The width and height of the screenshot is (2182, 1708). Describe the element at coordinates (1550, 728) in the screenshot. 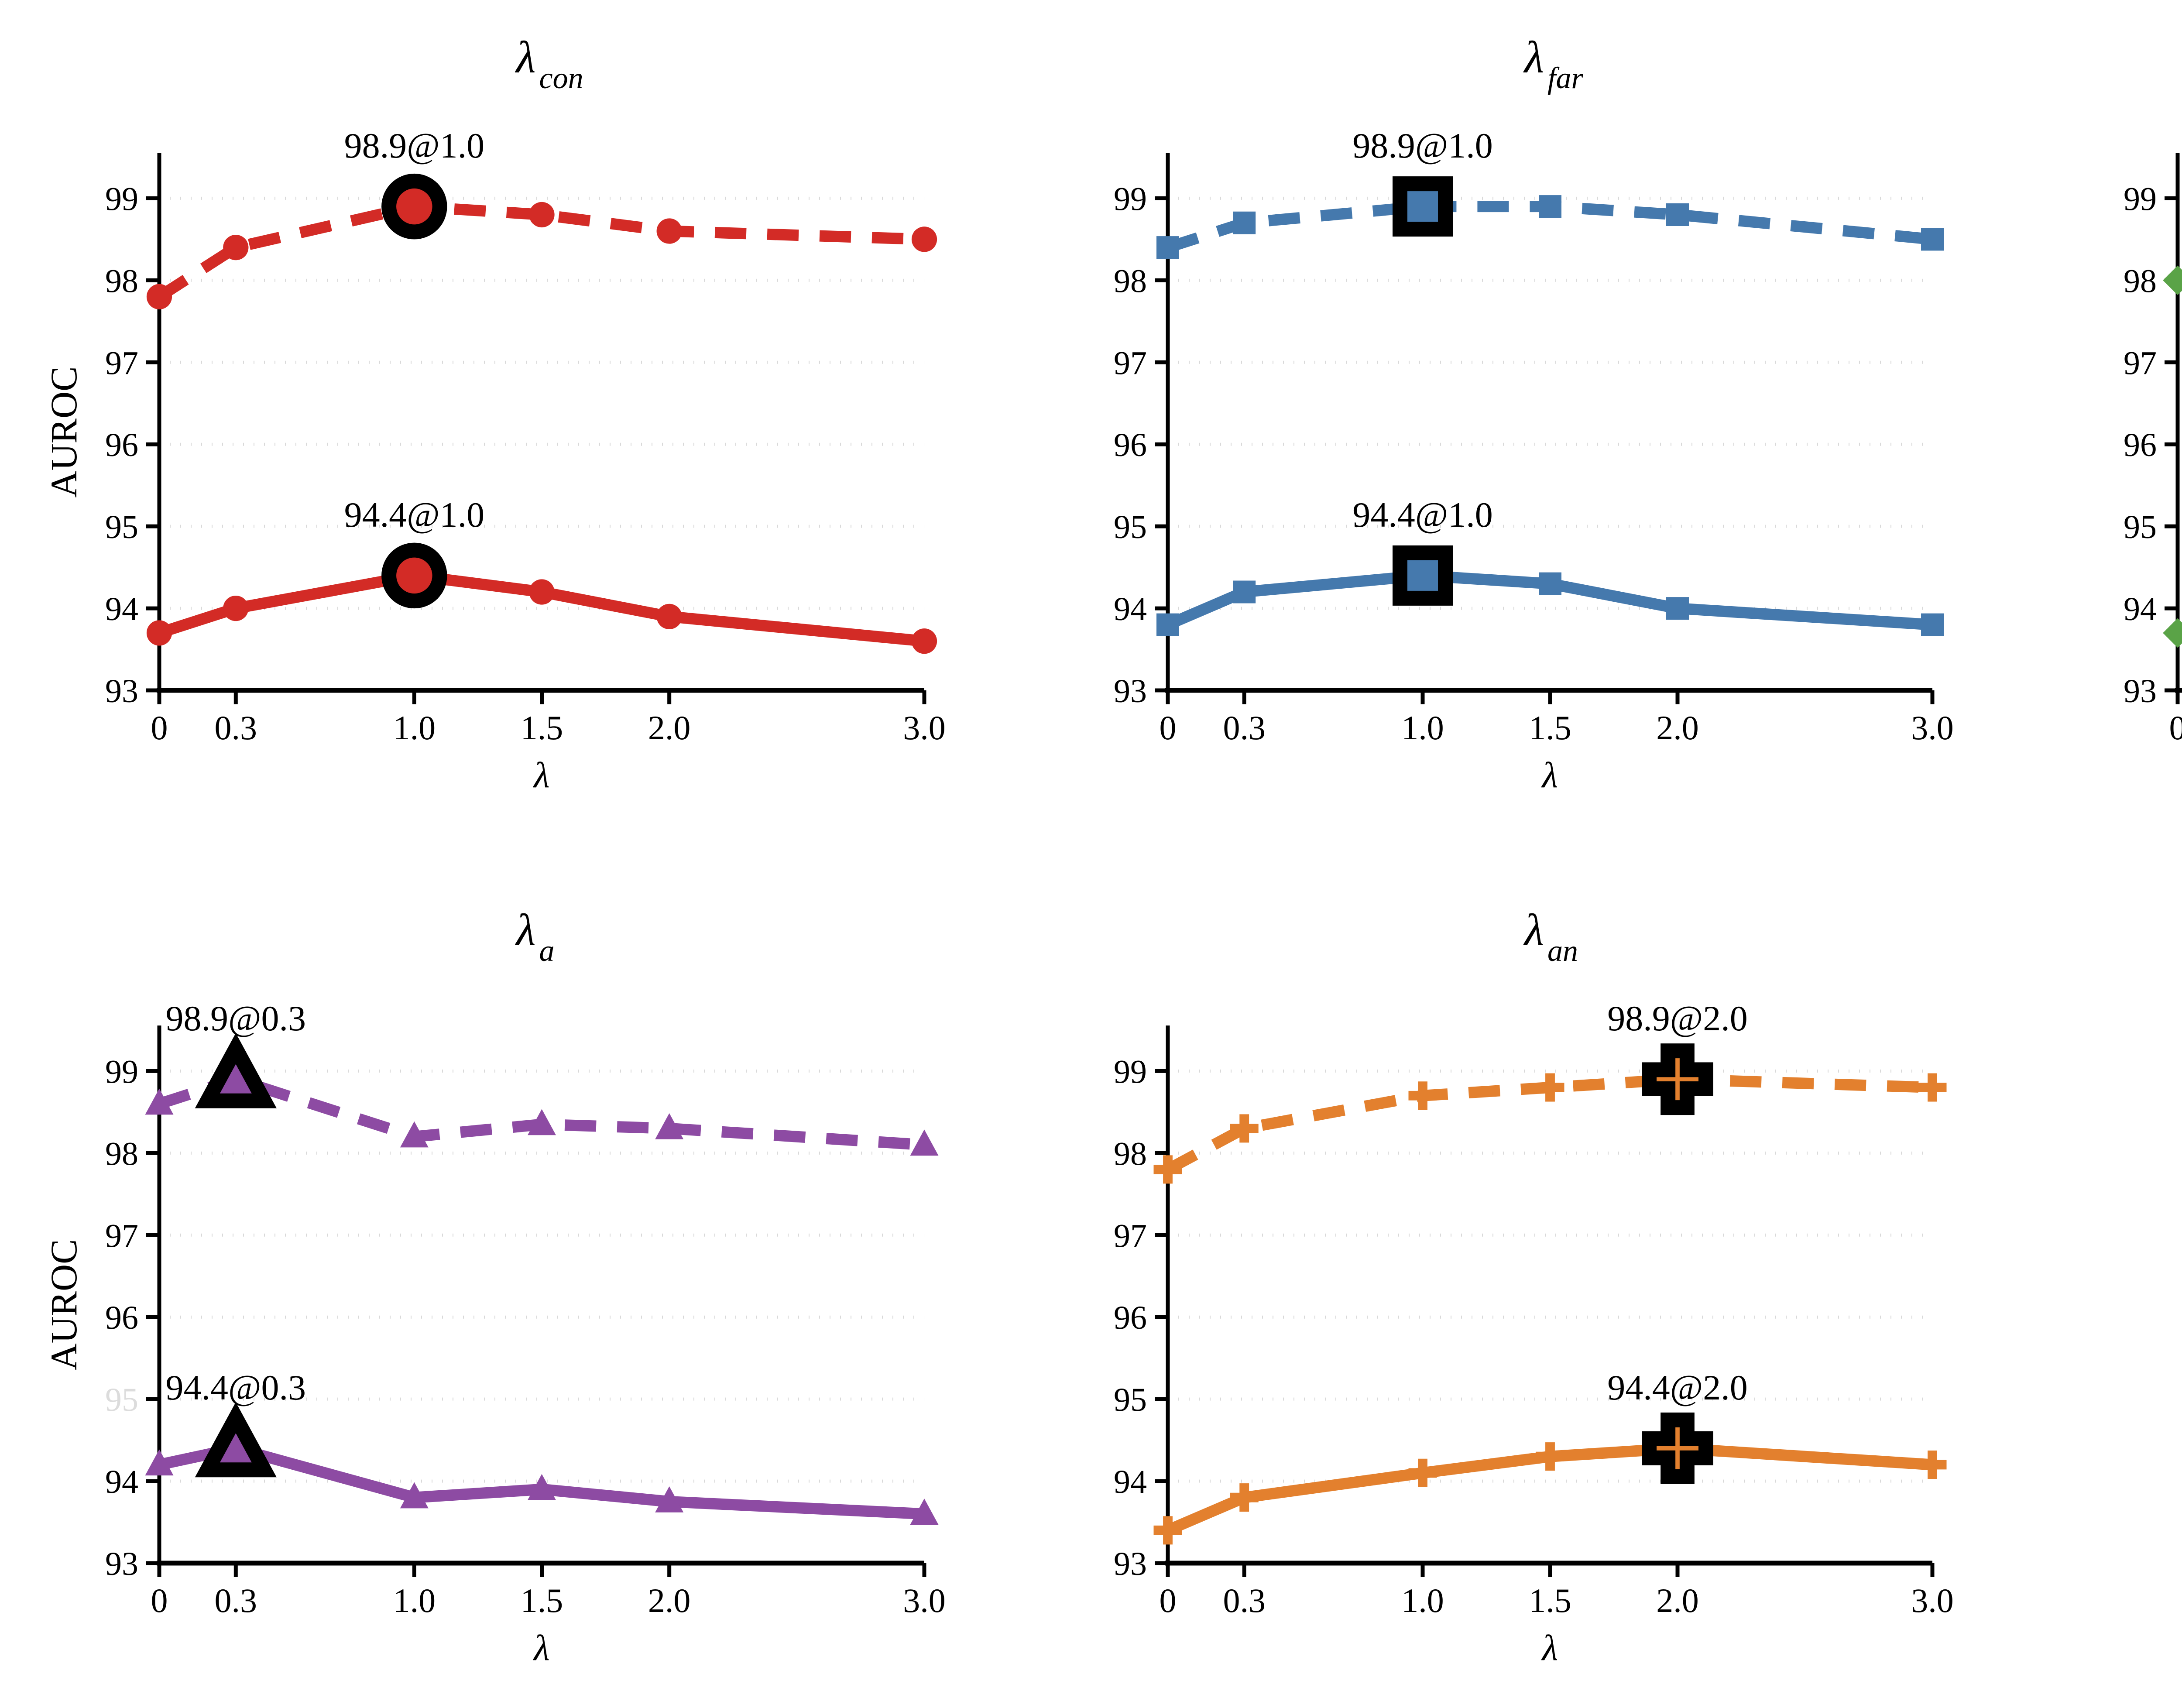

I see `x-tick-label: 1.5` at that location.